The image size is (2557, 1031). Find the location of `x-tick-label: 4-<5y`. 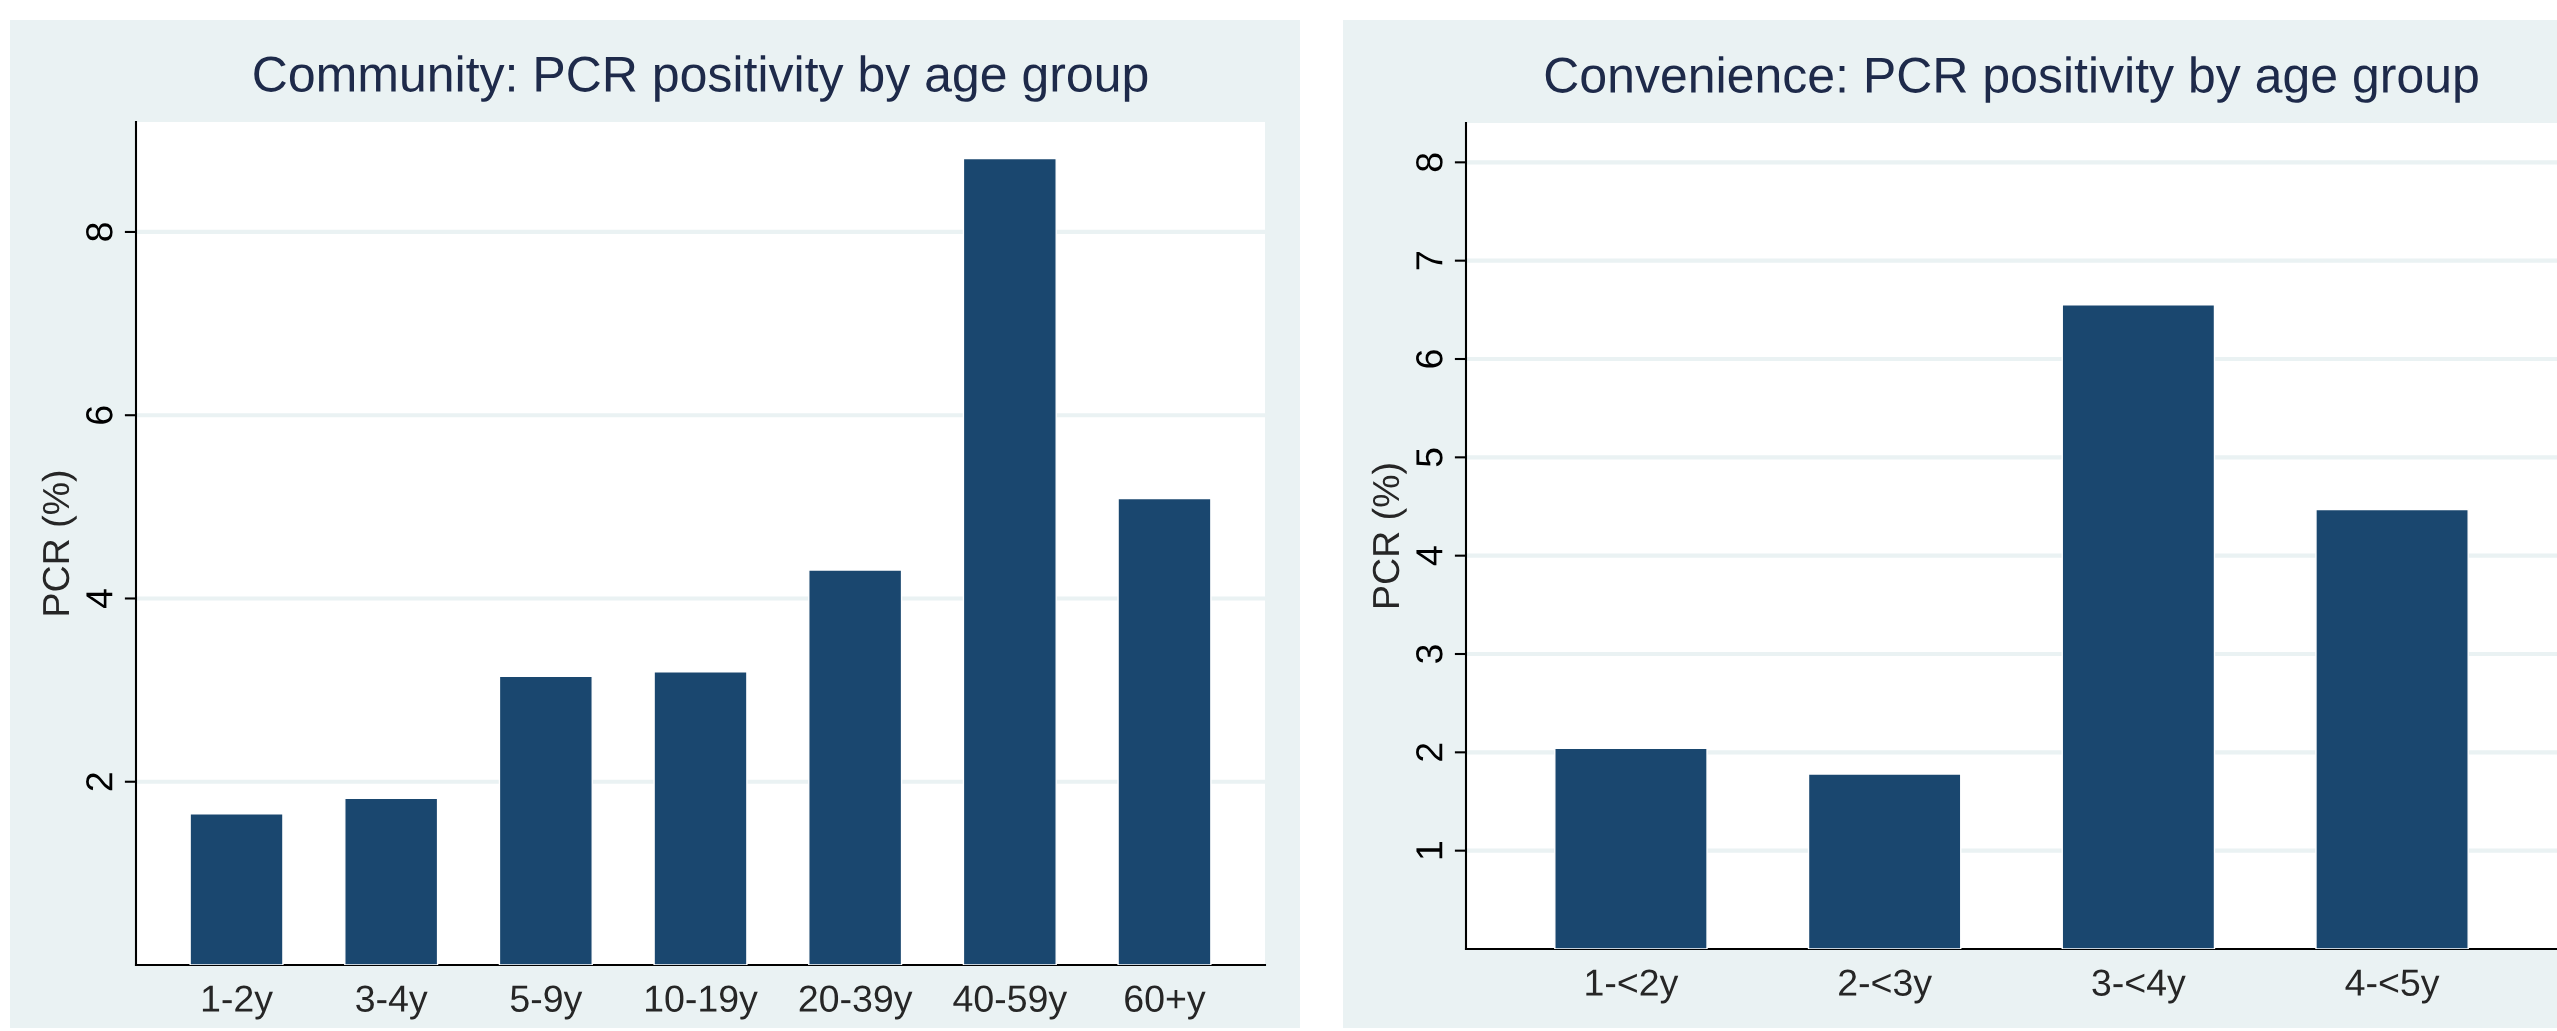

x-tick-label: 4-<5y is located at coordinates (2392, 986).